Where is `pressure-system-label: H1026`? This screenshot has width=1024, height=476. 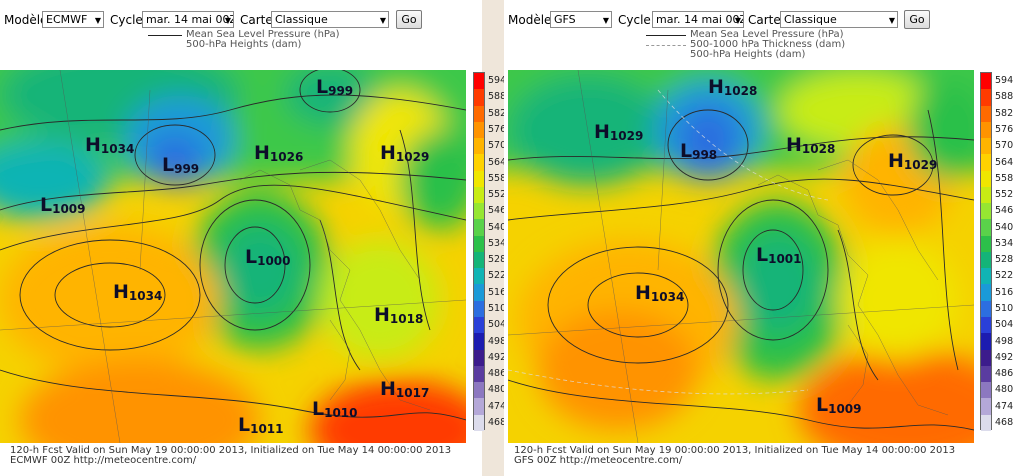
pressure-system-label: H1026 is located at coordinates (279, 153).